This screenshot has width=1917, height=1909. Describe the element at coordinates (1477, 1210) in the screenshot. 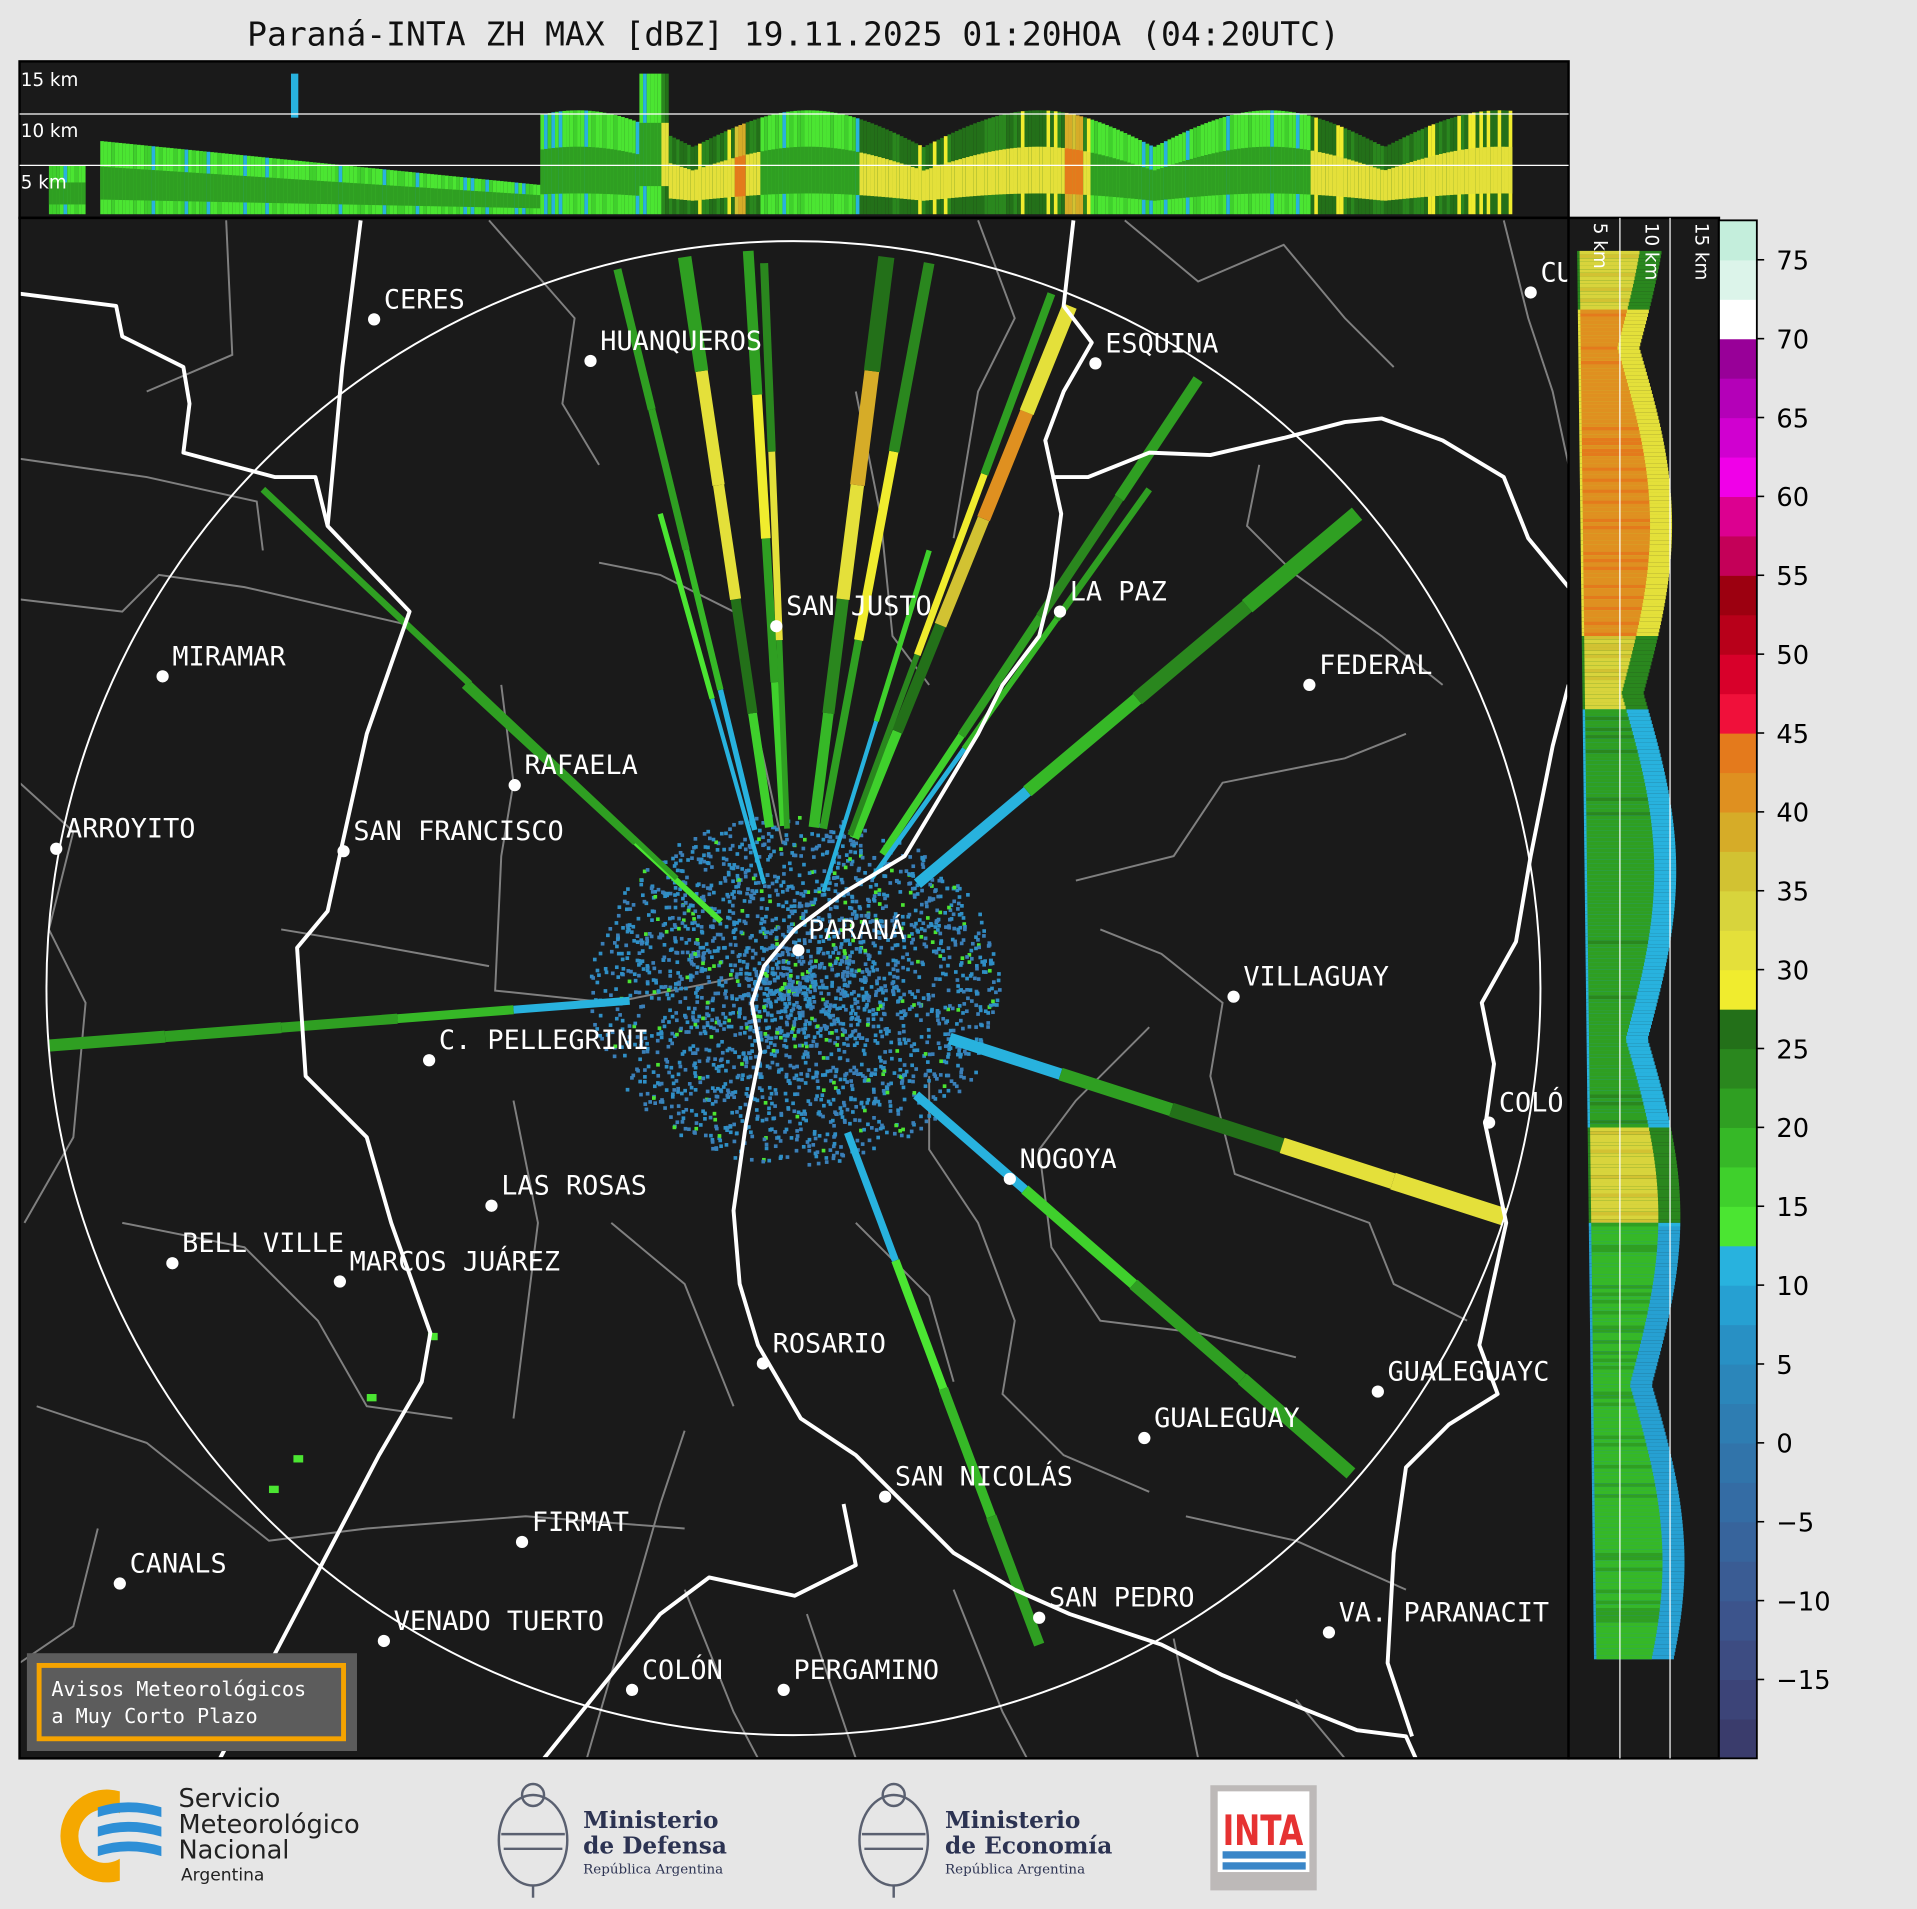

I see `province-border` at that location.